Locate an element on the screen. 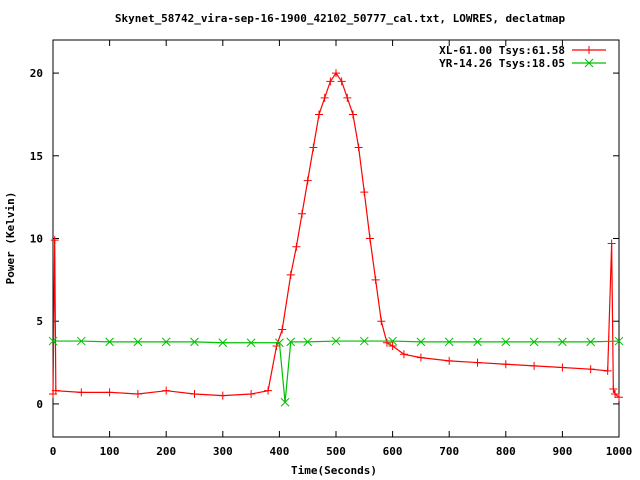 This screenshot has height=480, width=640. y-tick-label: 20 is located at coordinates (36, 73).